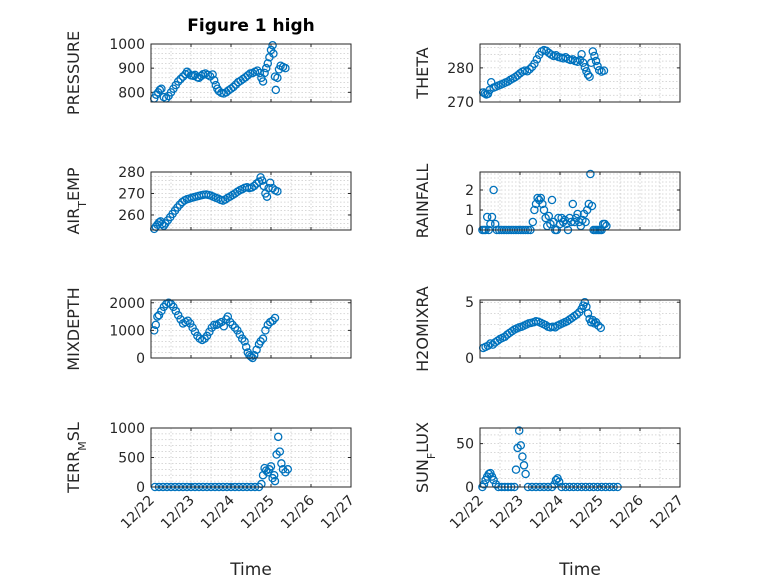 Image resolution: width=778 pixels, height=583 pixels. Describe the element at coordinates (425, 457) in the screenshot. I see `y-axis-label: SUNFLUX` at that location.